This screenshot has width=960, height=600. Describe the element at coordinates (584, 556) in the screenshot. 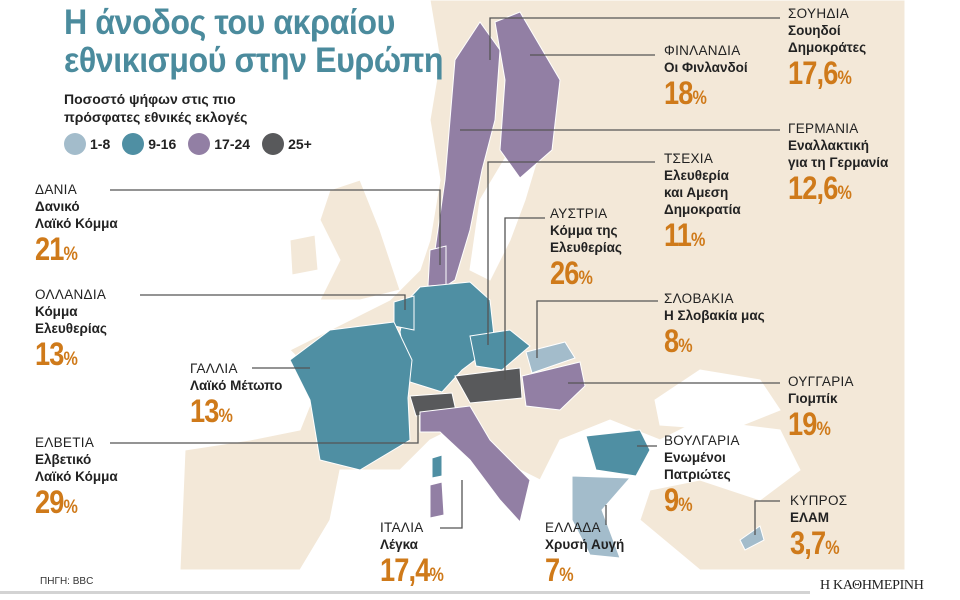

I see `country-label: ΕΛΛΑΔΑ Χρυσή Αυγή 7%` at that location.